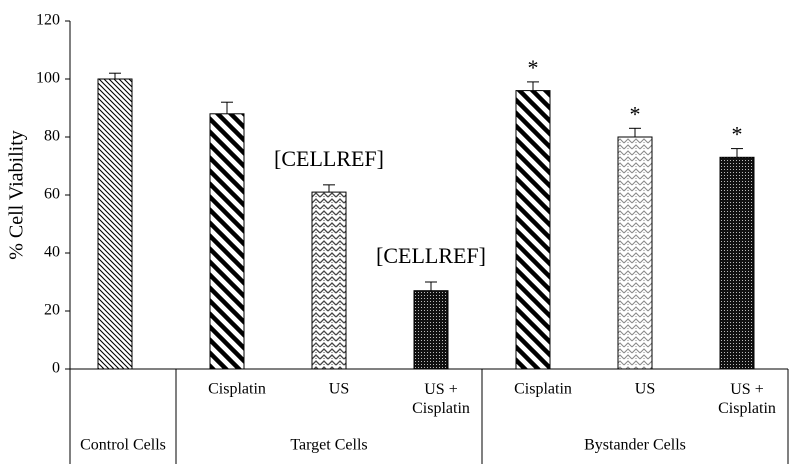 The image size is (800, 469). What do you see at coordinates (635, 445) in the screenshot?
I see `group-label: Bystander Cells` at bounding box center [635, 445].